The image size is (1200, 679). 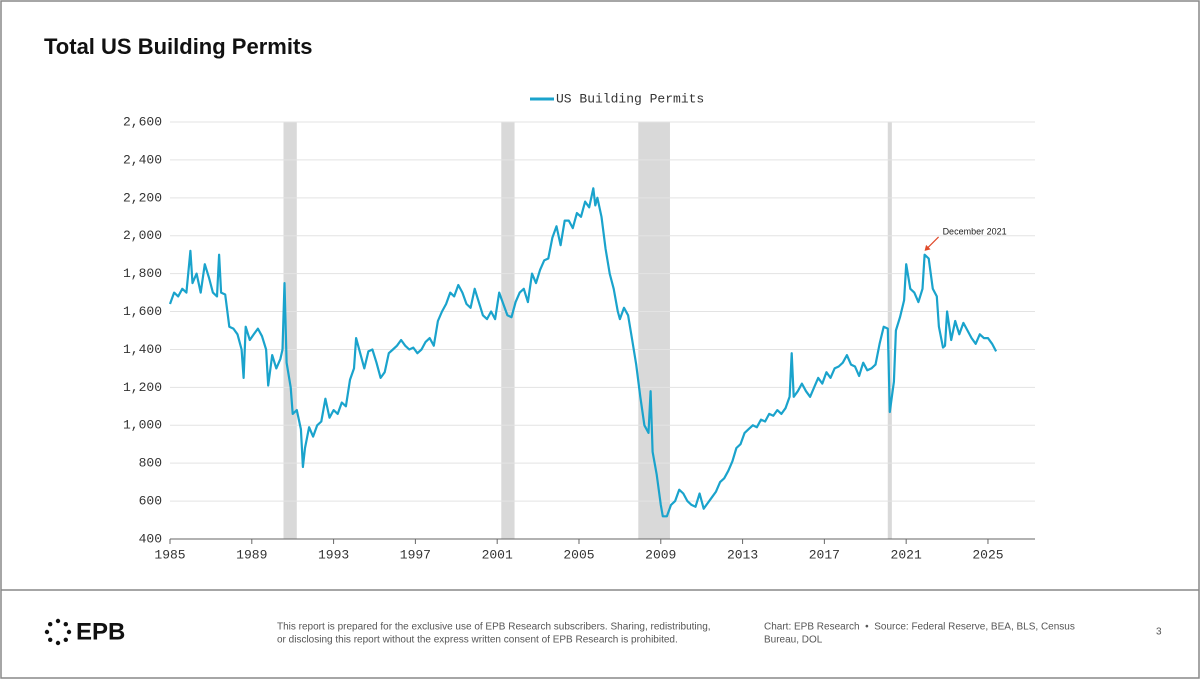 I want to click on y-tick-label: 1,200, so click(x=142, y=387).